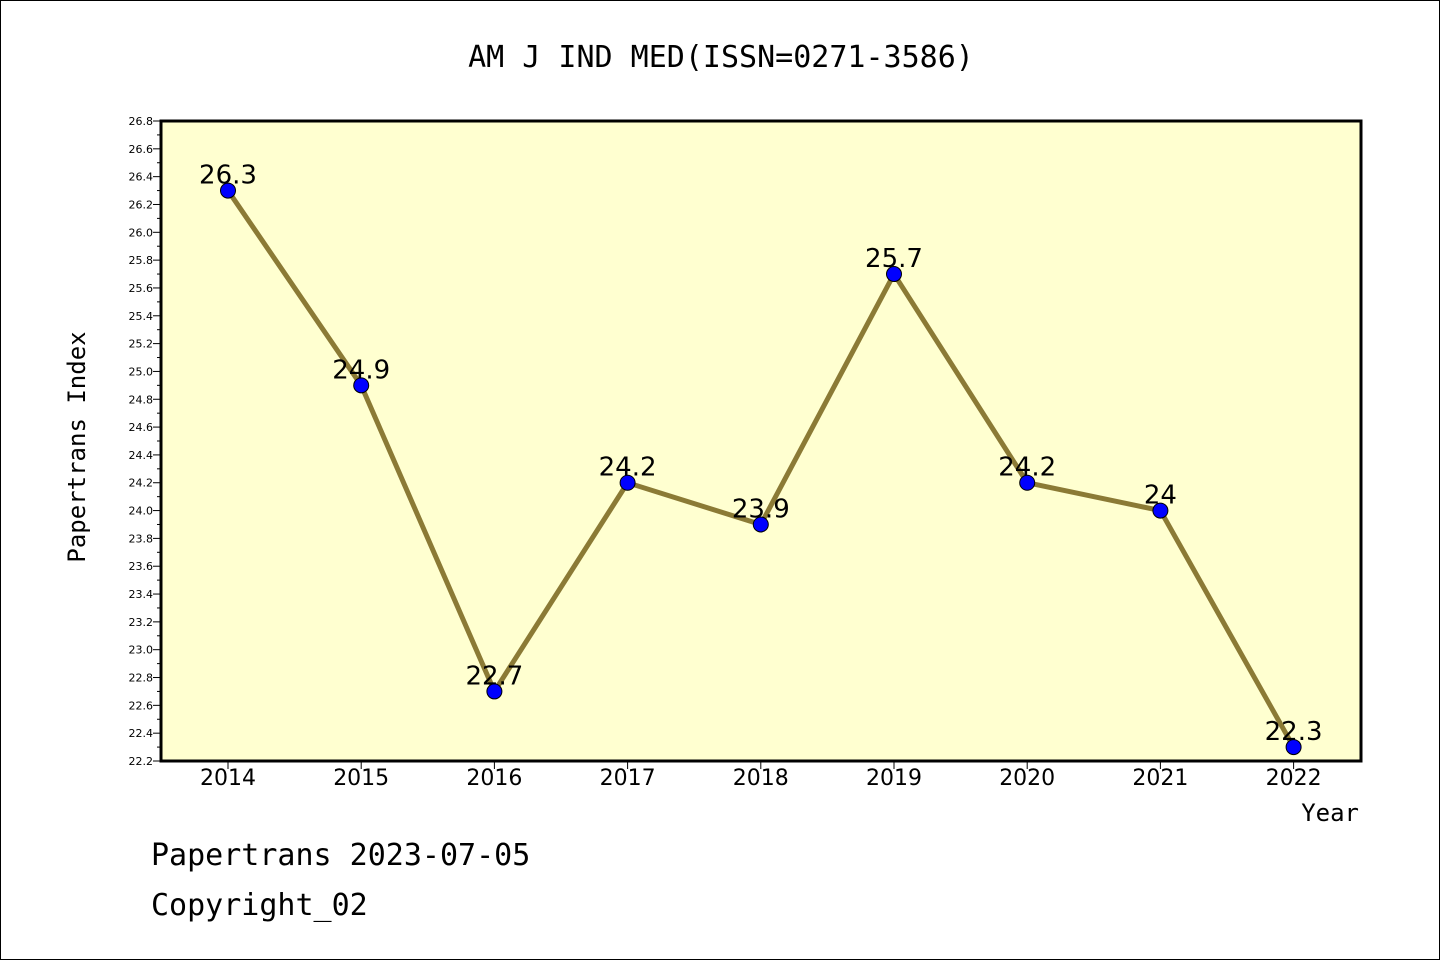  What do you see at coordinates (141, 371) in the screenshot?
I see `y-tick-label: 25.0` at bounding box center [141, 371].